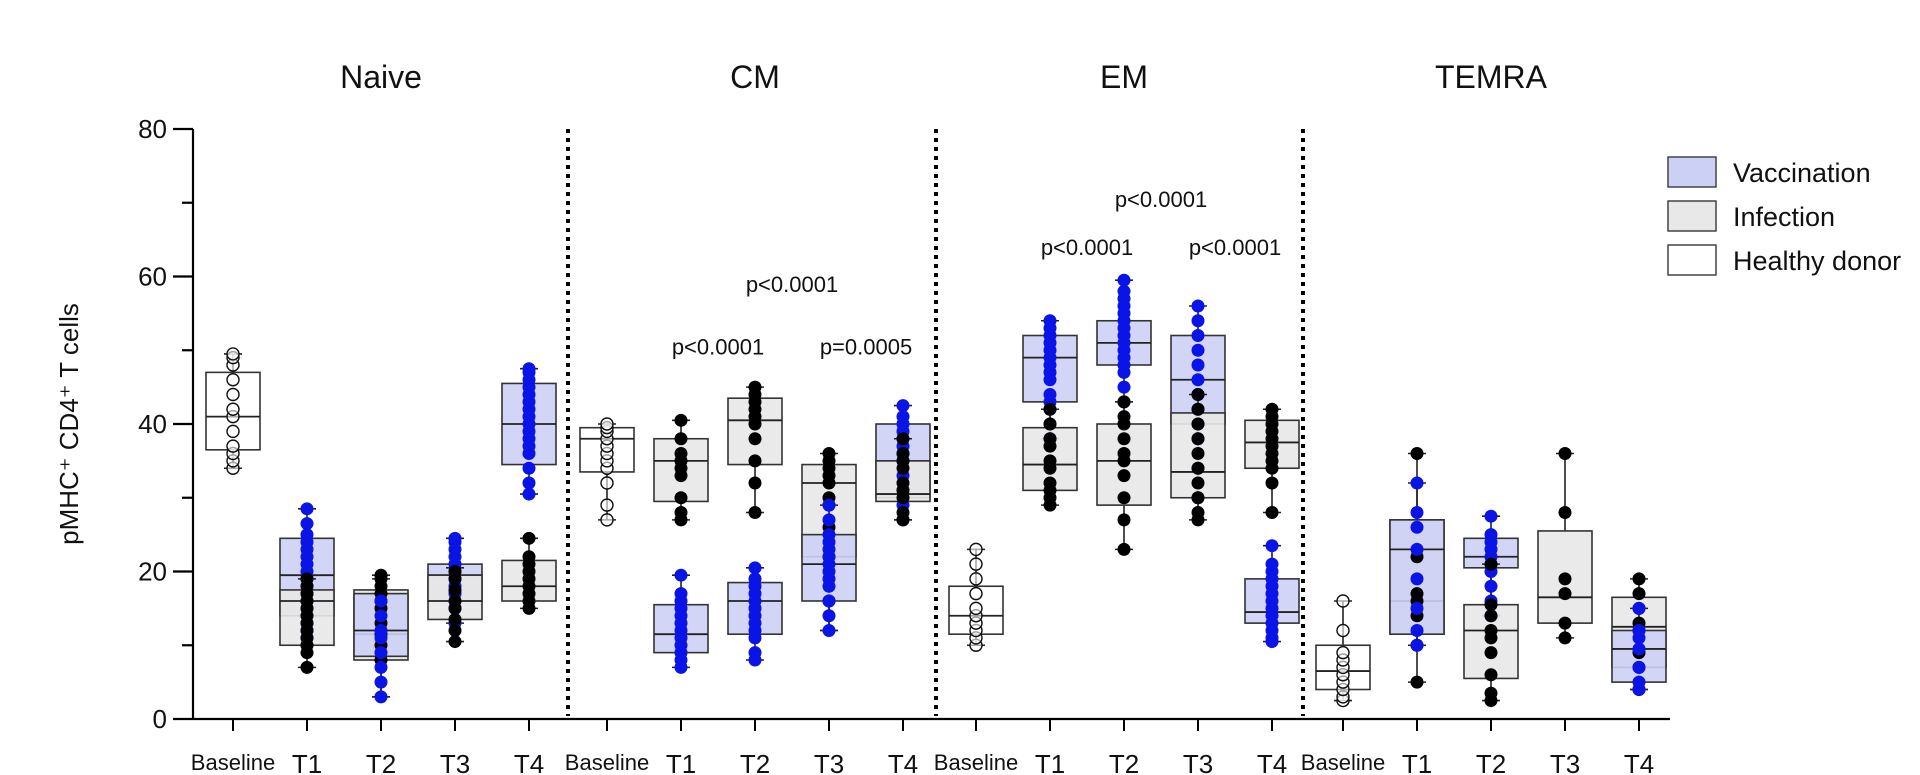  Describe the element at coordinates (755, 77) in the screenshot. I see `panel-title: CM` at that location.